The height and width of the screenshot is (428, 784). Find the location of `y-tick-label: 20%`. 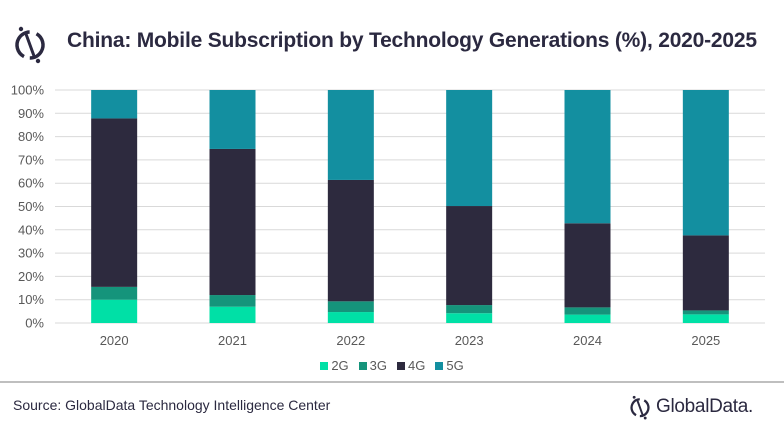

y-tick-label: 20% is located at coordinates (31, 276).